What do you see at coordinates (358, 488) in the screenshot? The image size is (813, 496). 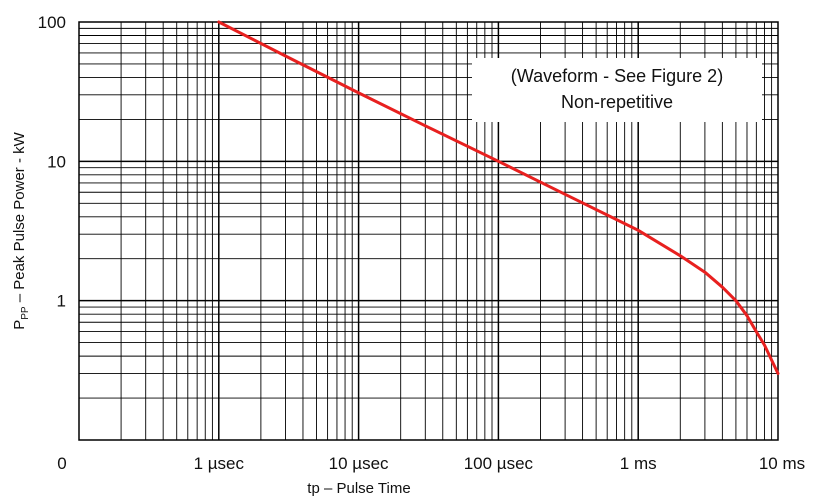 I see `x-axis-title: tp – Pulse Time` at bounding box center [358, 488].